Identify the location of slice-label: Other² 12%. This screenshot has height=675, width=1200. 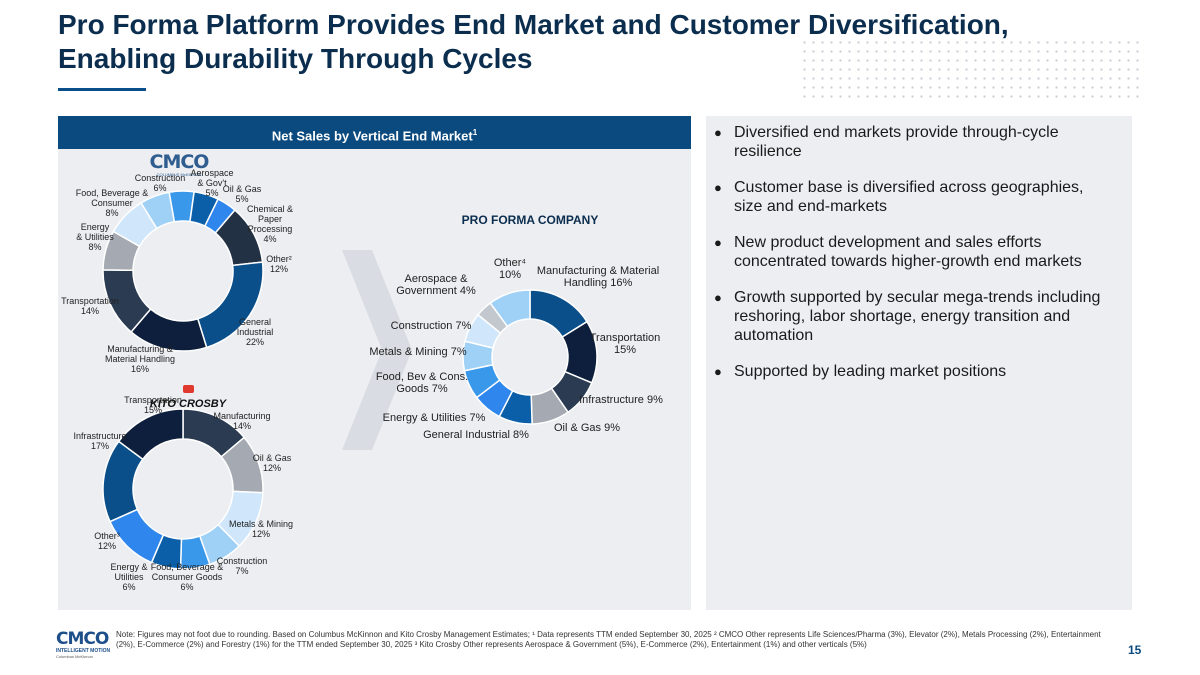
(279, 264).